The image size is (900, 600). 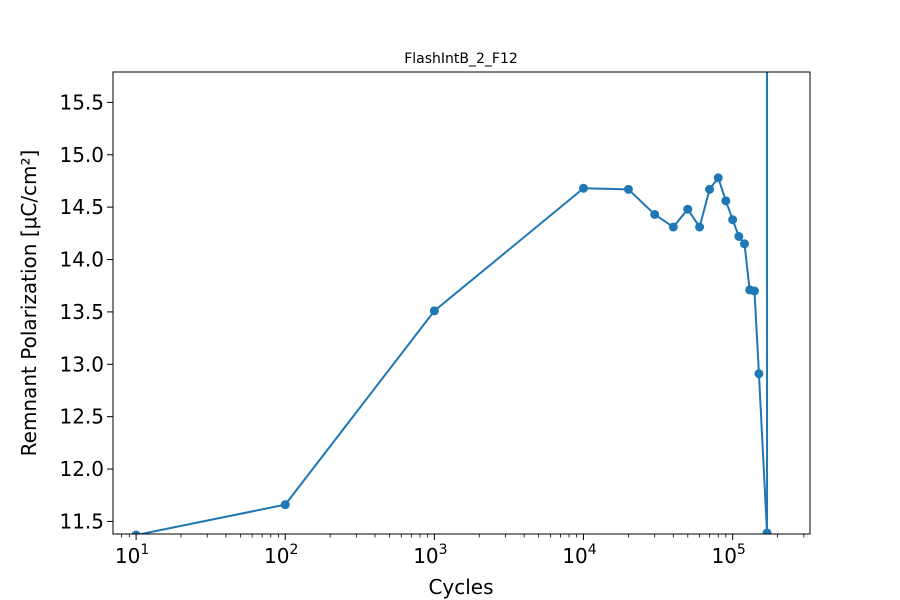 I want to click on x-tick-label: 10⁵, so click(x=728, y=555).